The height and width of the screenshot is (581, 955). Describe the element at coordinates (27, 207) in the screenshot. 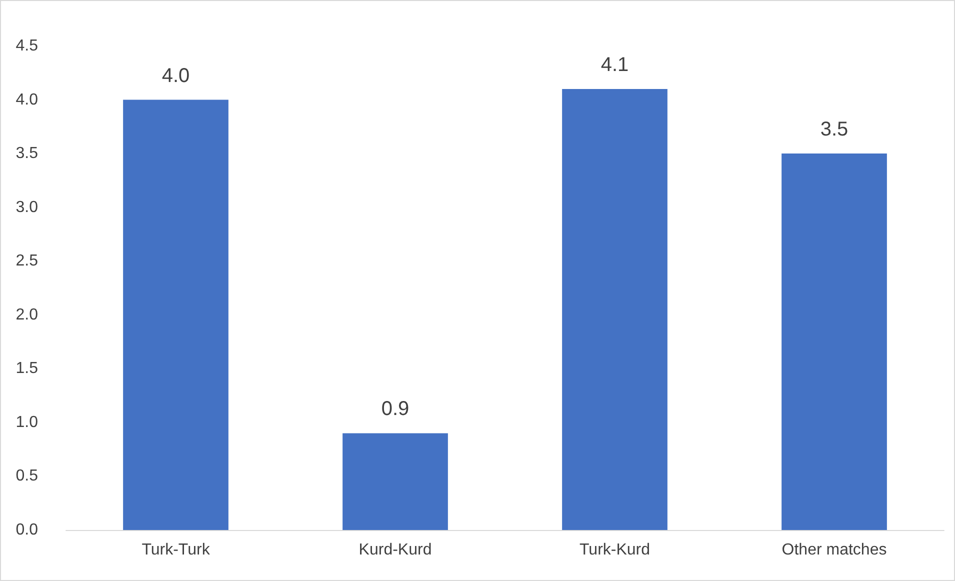

I see `y-tick-label: 3.0` at that location.